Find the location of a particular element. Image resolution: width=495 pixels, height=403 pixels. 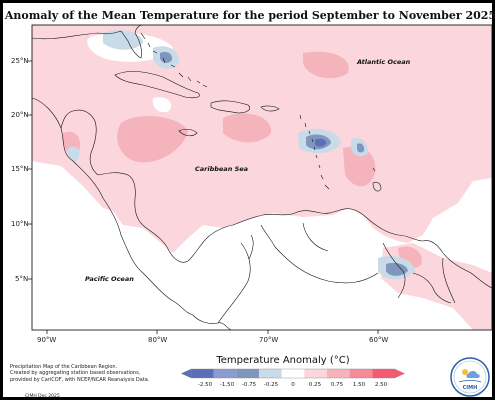

cimh-logo: CIMH is located at coordinates (470, 377).